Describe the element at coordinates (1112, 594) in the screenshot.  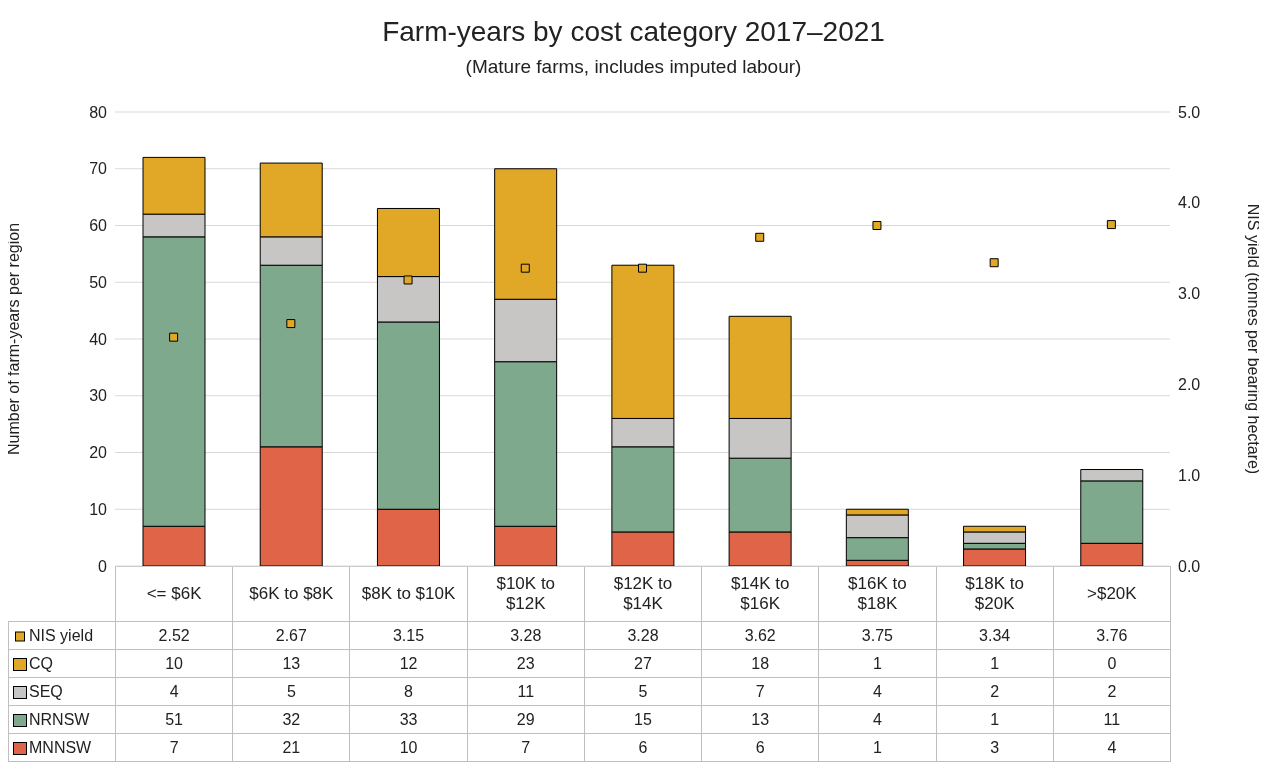
I see `x-tick-label: >$20K` at that location.